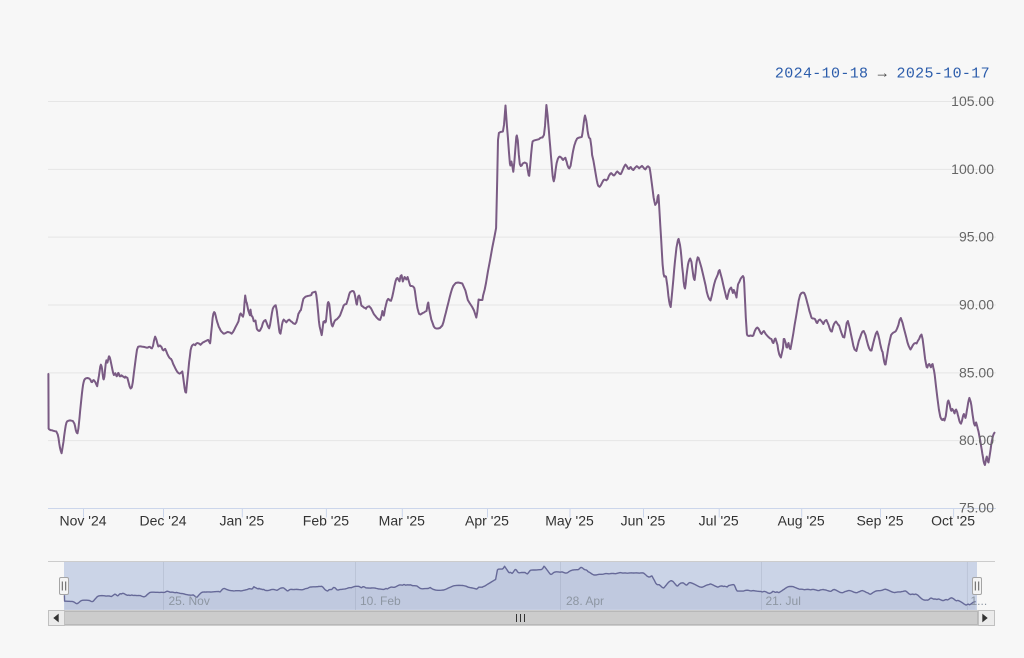 Image resolution: width=1024 pixels, height=658 pixels. Describe the element at coordinates (801, 521) in the screenshot. I see `svg-text: Aug '25` at that location.